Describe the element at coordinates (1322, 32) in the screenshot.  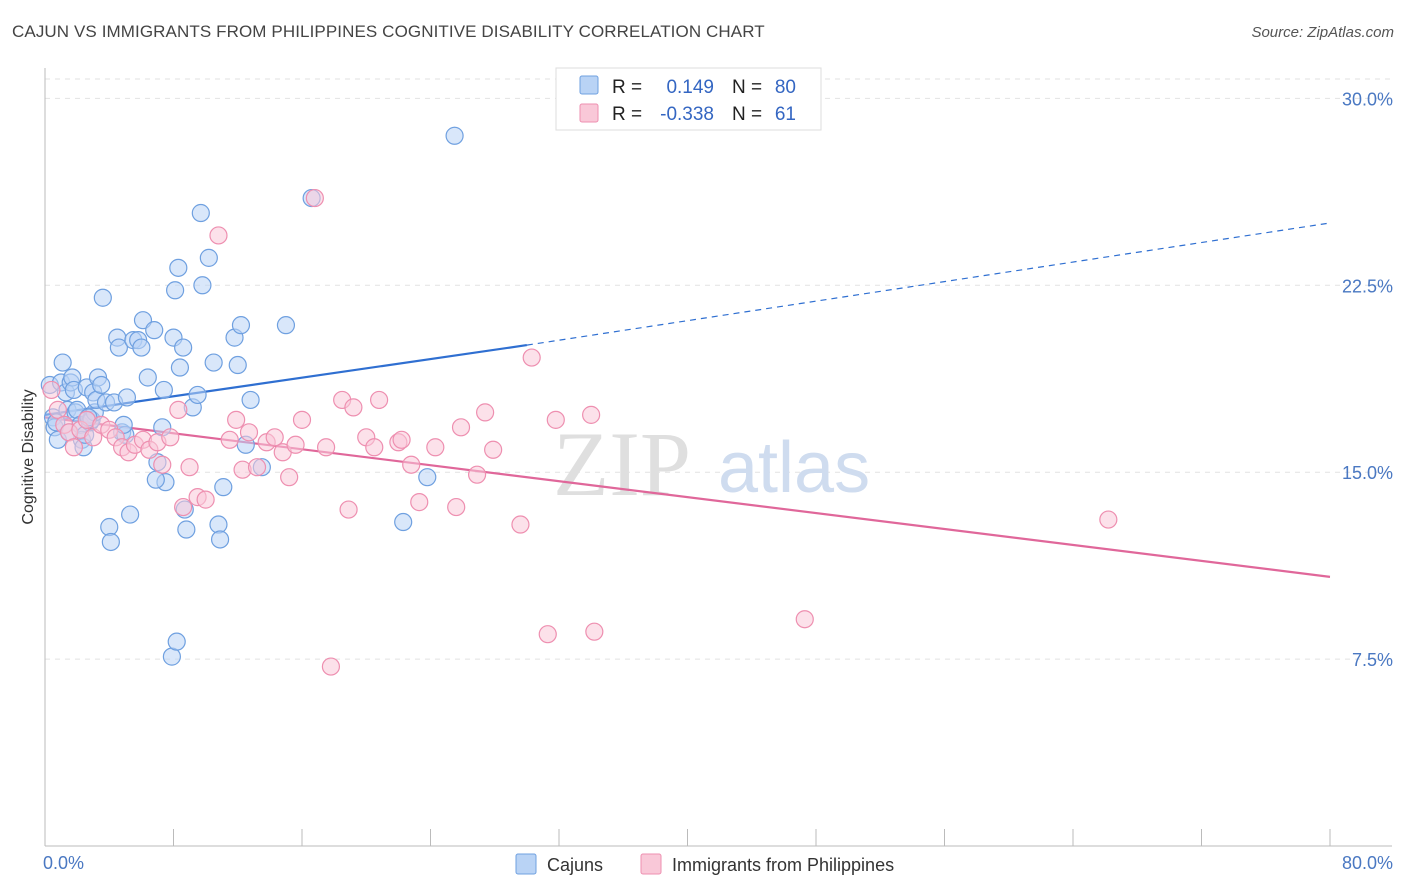
I see `source-label: Source: ZipAtlas.com` at that location.